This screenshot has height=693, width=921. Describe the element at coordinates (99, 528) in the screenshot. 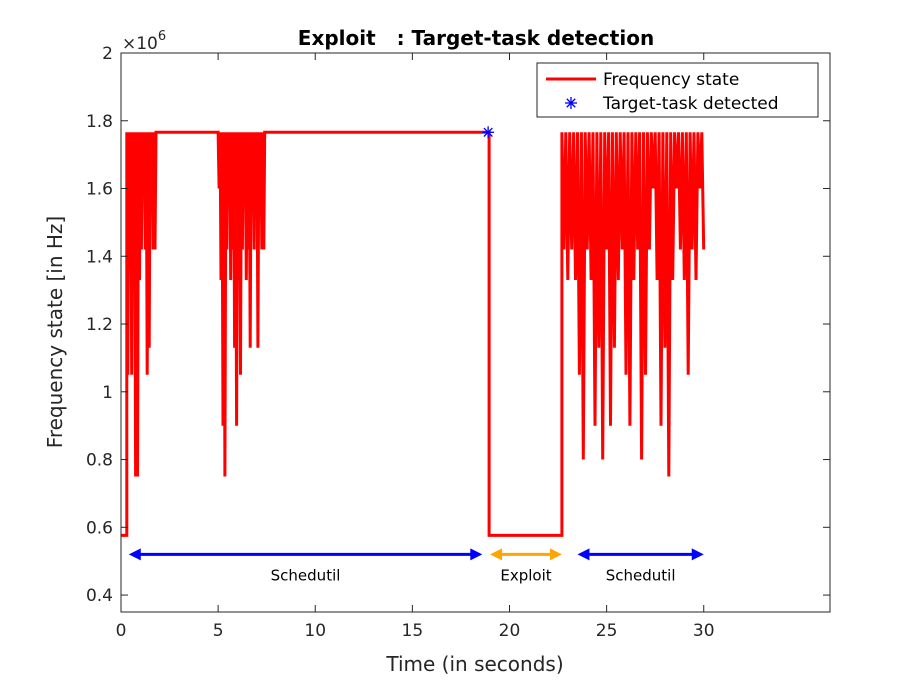

I see `y-tick-label: 0.6` at that location.